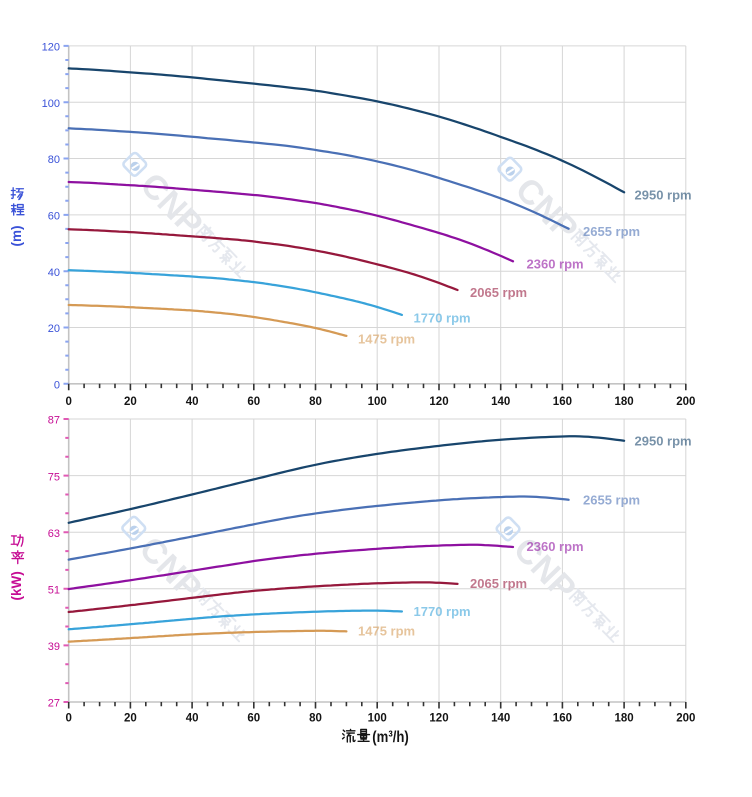 This screenshot has width=752, height=797. What do you see at coordinates (16, 585) in the screenshot?
I see `svg-text: (kW)` at bounding box center [16, 585].